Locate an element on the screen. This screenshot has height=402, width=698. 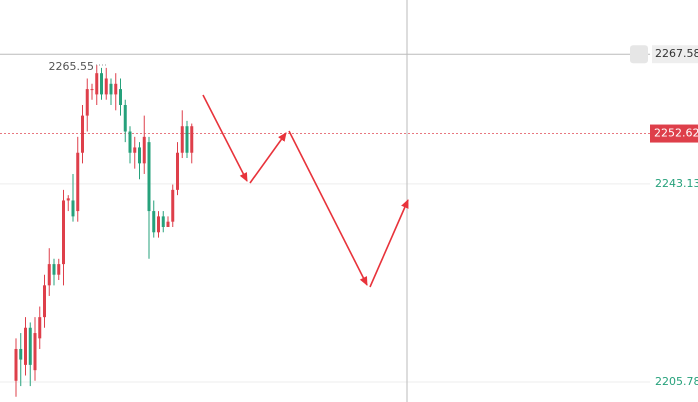
crosshair-label-bg is located at coordinates (675, 54).